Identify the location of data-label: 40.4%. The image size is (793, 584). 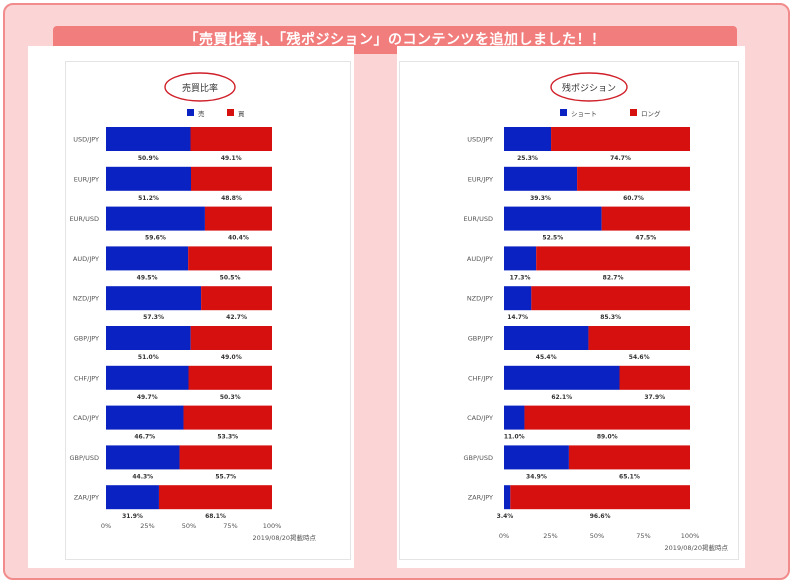
(238, 238).